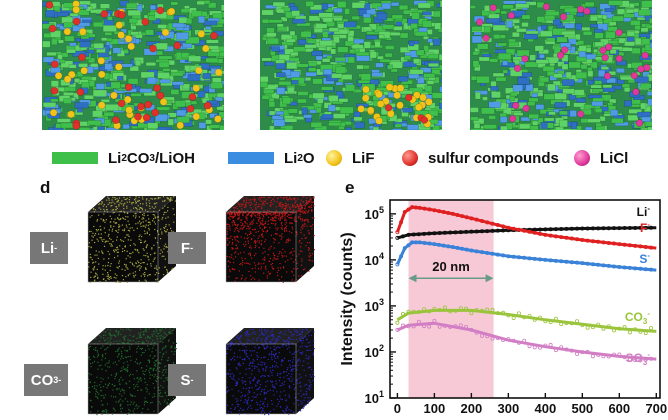 This screenshot has height=420, width=668. What do you see at coordinates (410, 158) in the screenshot?
I see `legend-swatch` at bounding box center [410, 158].